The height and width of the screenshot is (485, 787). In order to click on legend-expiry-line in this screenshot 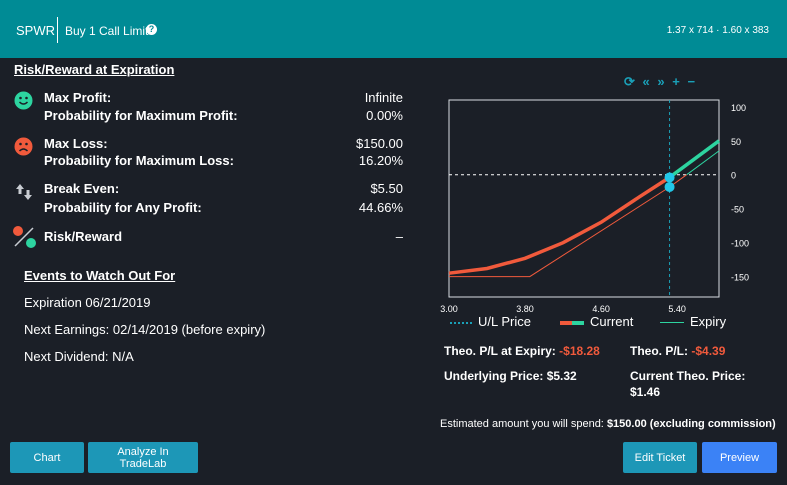, I will do `click(672, 323)`.